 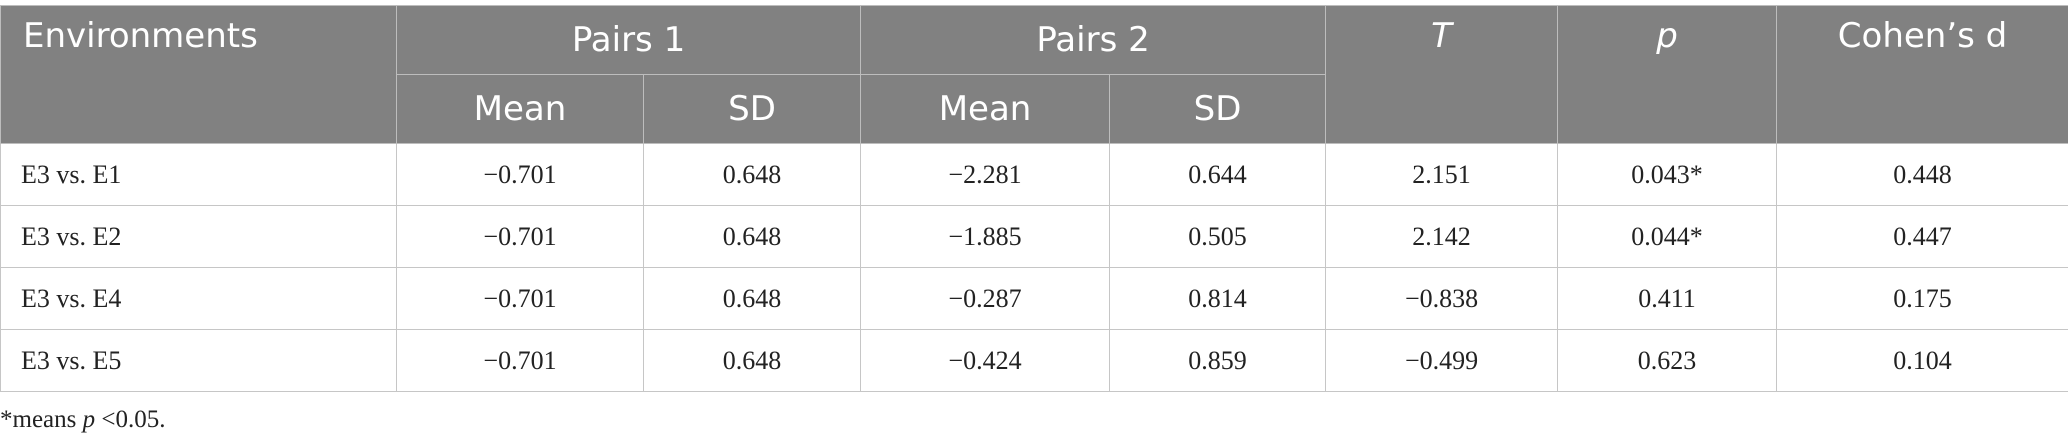 I want to click on cell-p: 0.411, so click(x=1667, y=298).